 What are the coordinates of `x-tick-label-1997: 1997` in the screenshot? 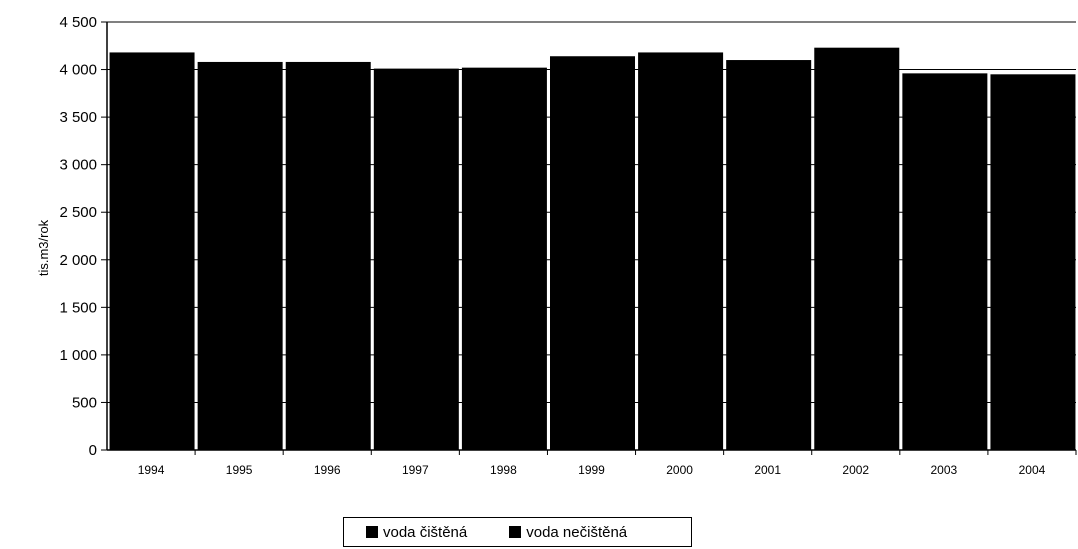 It's located at (415, 470).